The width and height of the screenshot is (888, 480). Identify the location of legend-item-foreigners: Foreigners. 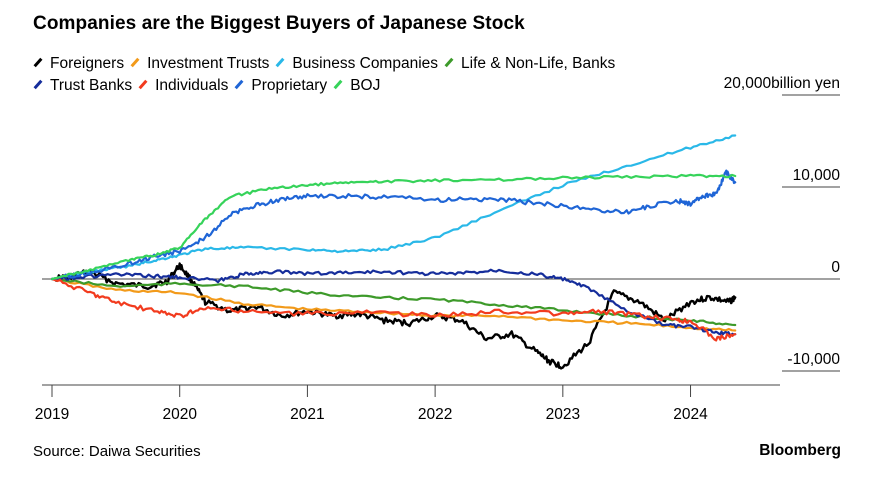
(78, 64).